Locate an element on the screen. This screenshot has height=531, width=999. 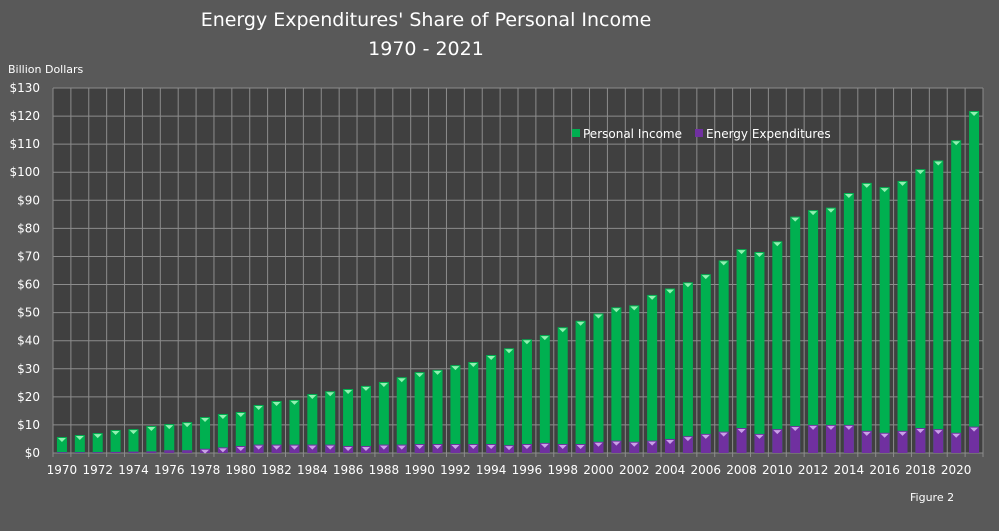
y-tick-label: $0 is located at coordinates (32, 453).